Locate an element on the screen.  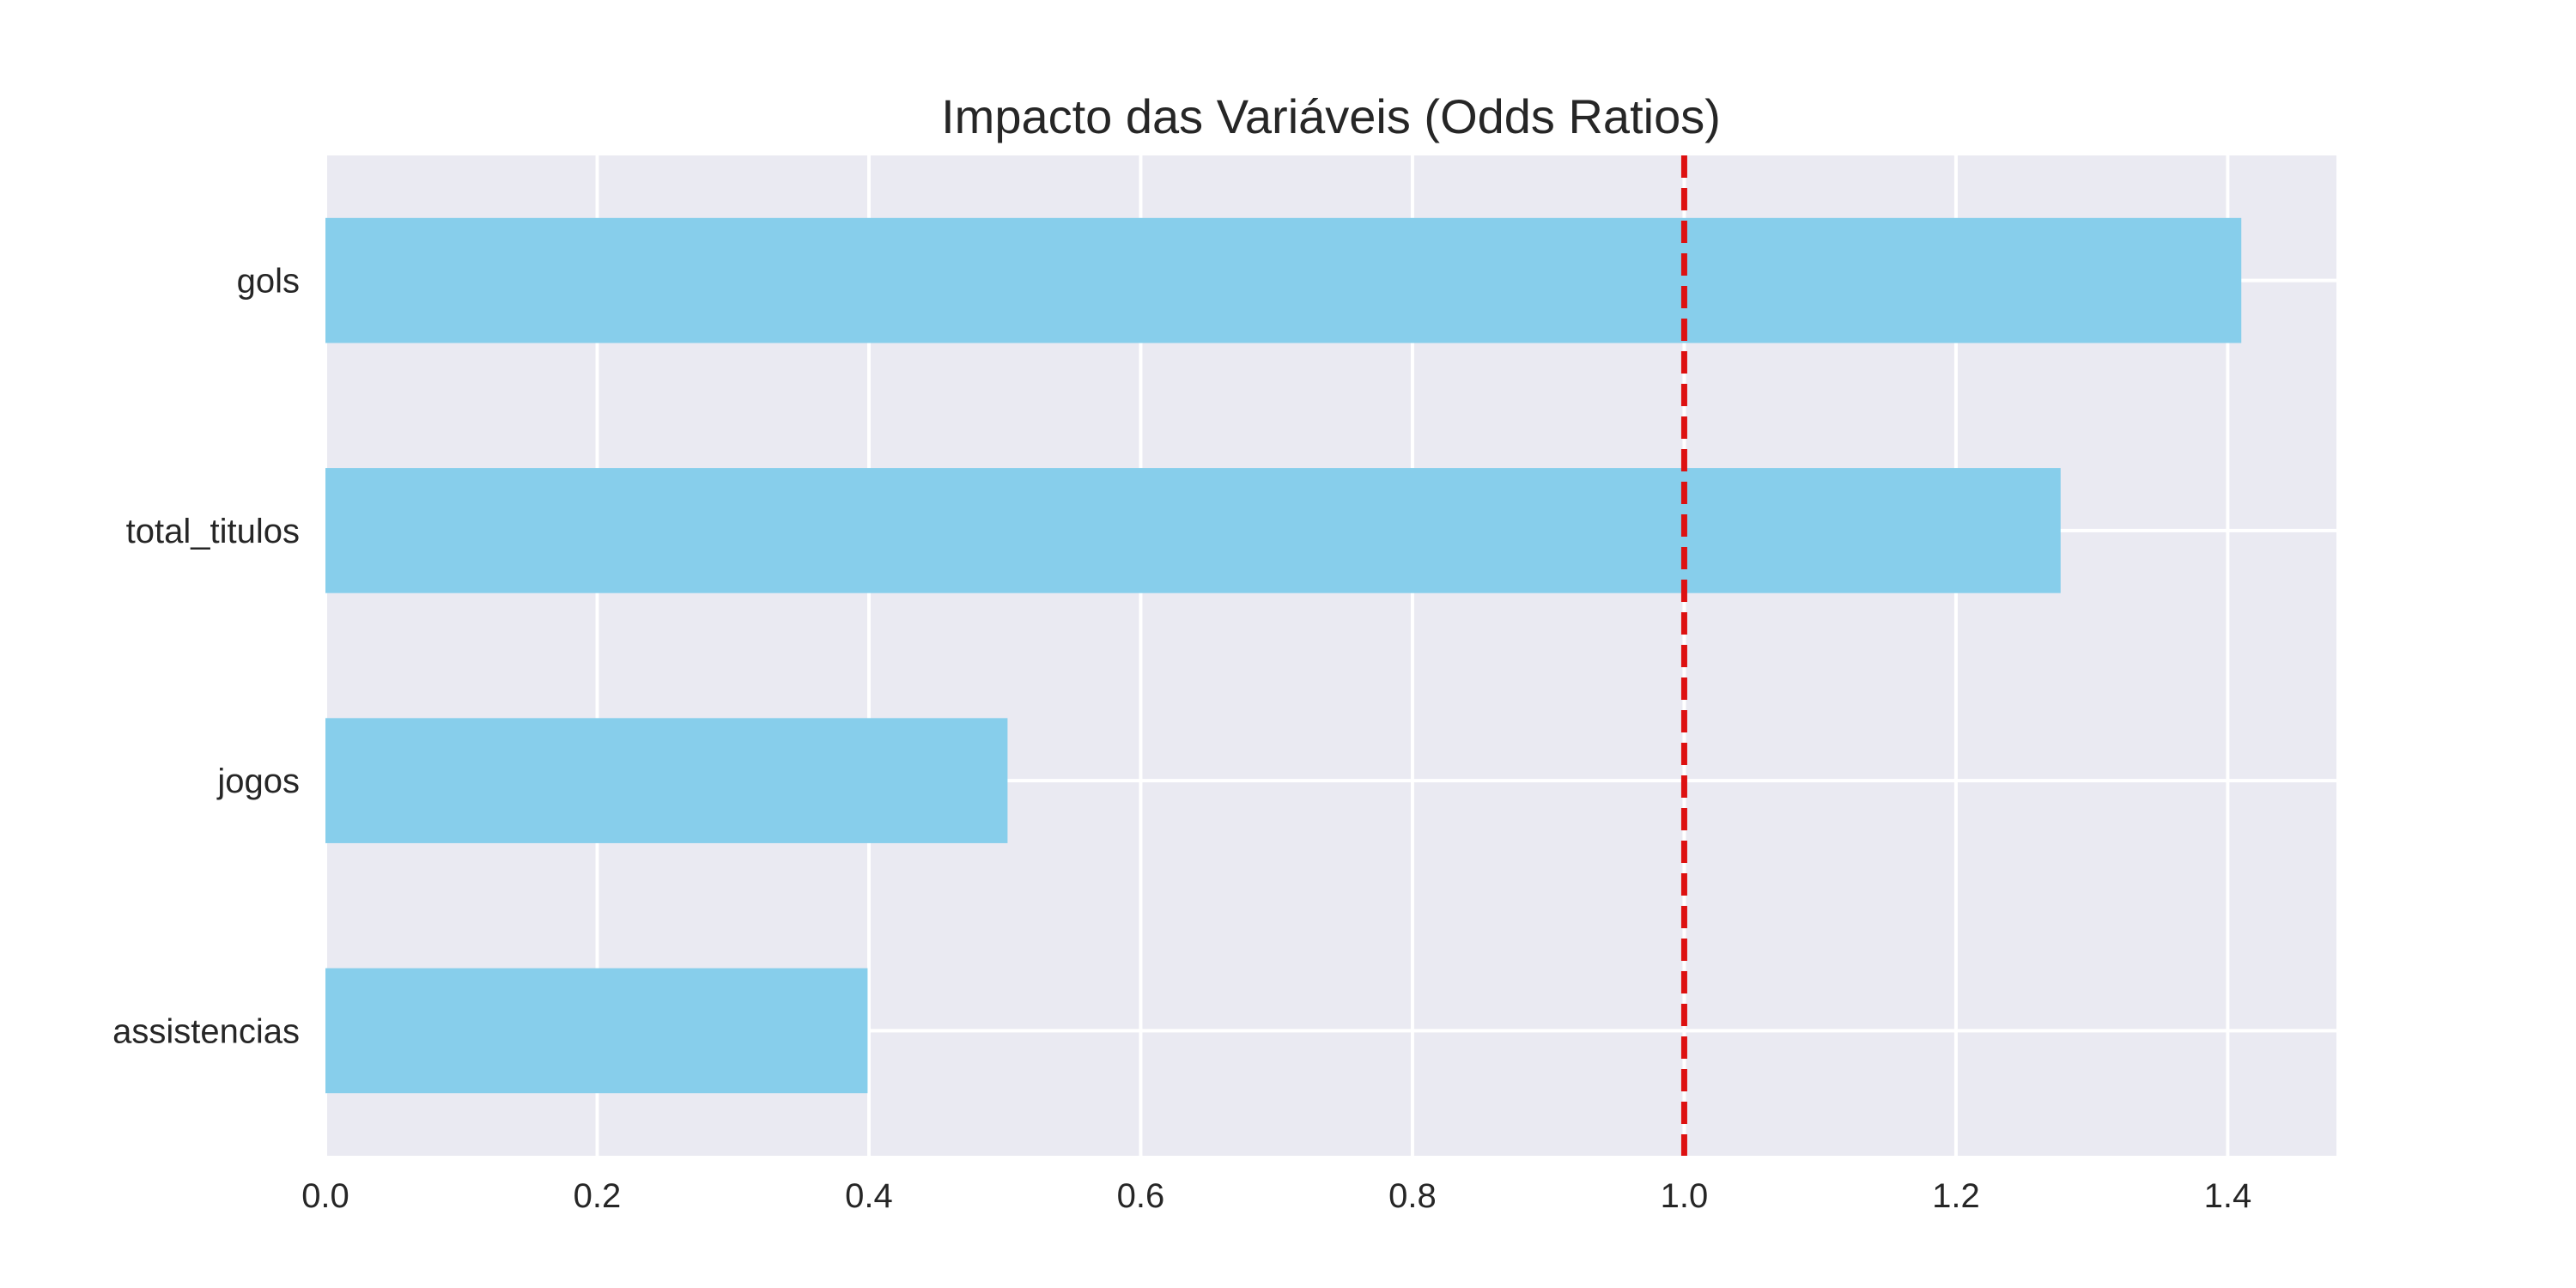
y-tick-label: gols is located at coordinates (269, 282).